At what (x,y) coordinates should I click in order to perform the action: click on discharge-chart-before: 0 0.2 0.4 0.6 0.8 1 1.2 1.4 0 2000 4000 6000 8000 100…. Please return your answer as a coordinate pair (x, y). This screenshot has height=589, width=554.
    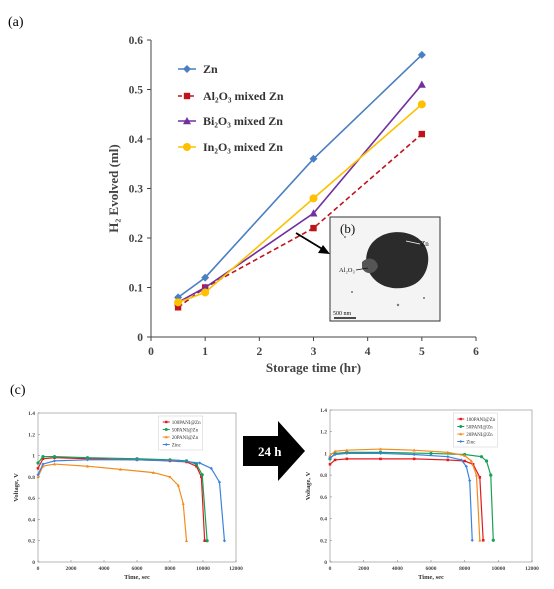
    Looking at the image, I should click on (128, 496).